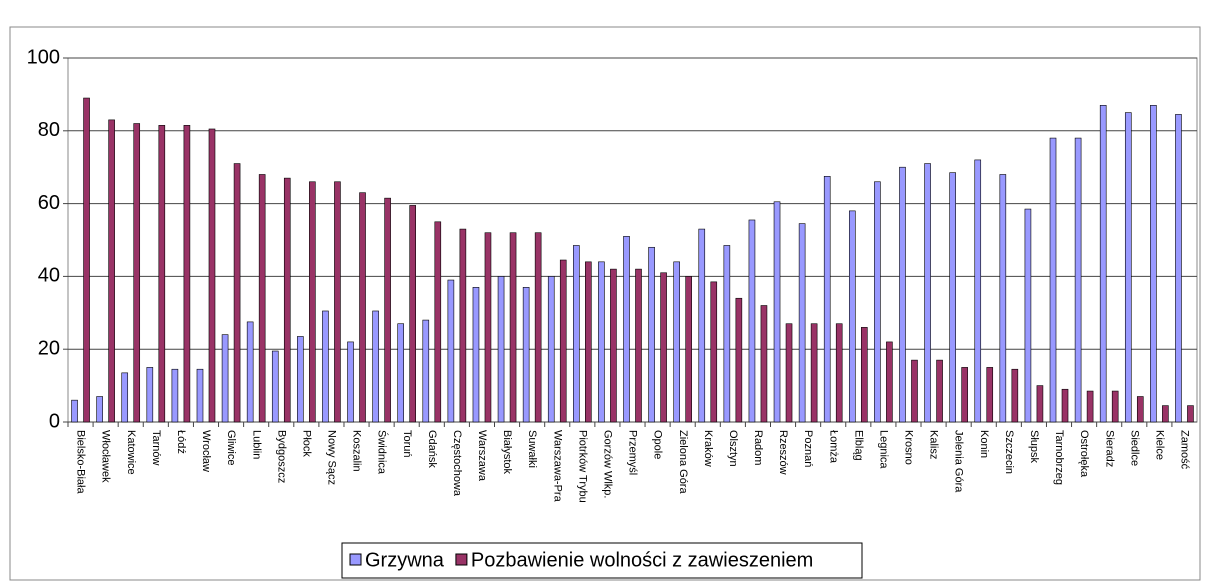 This screenshot has height=586, width=1209. I want to click on x-tick-label: Włocławek, so click(106, 456).